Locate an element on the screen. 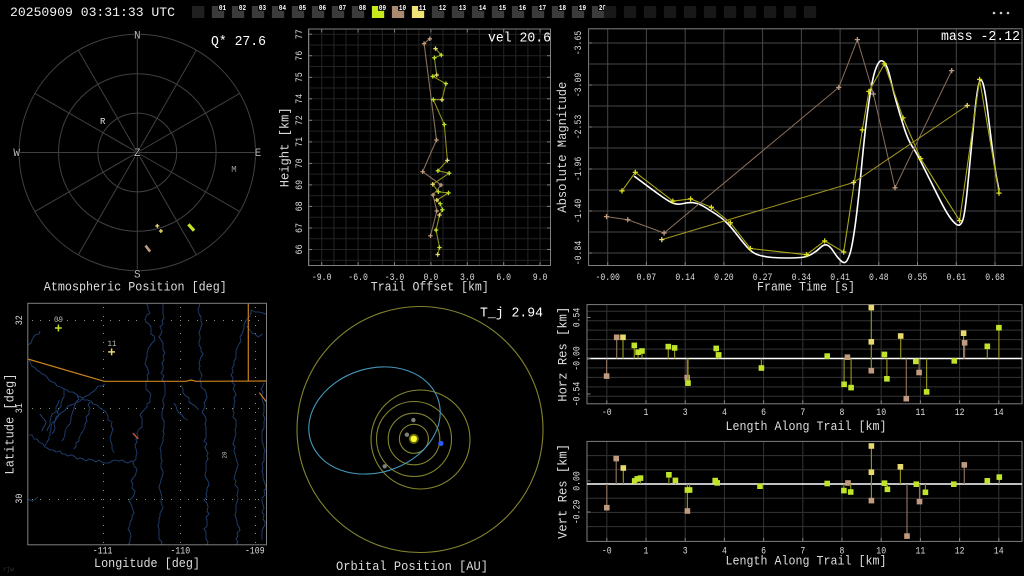 The height and width of the screenshot is (576, 1024). svg-text: 0.27 is located at coordinates (763, 278).